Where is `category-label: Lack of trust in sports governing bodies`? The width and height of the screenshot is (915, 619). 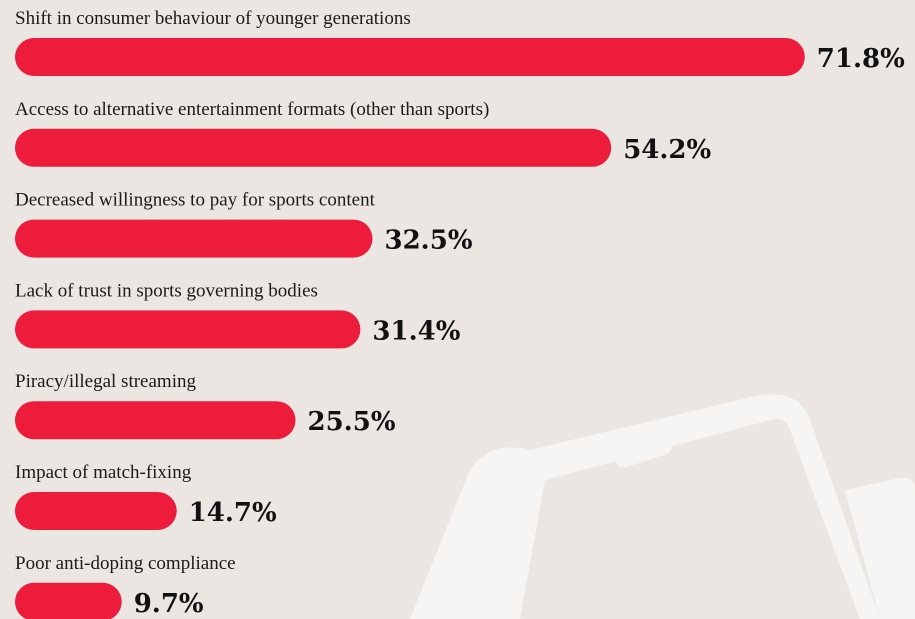
category-label: Lack of trust in sports governing bodies is located at coordinates (166, 290).